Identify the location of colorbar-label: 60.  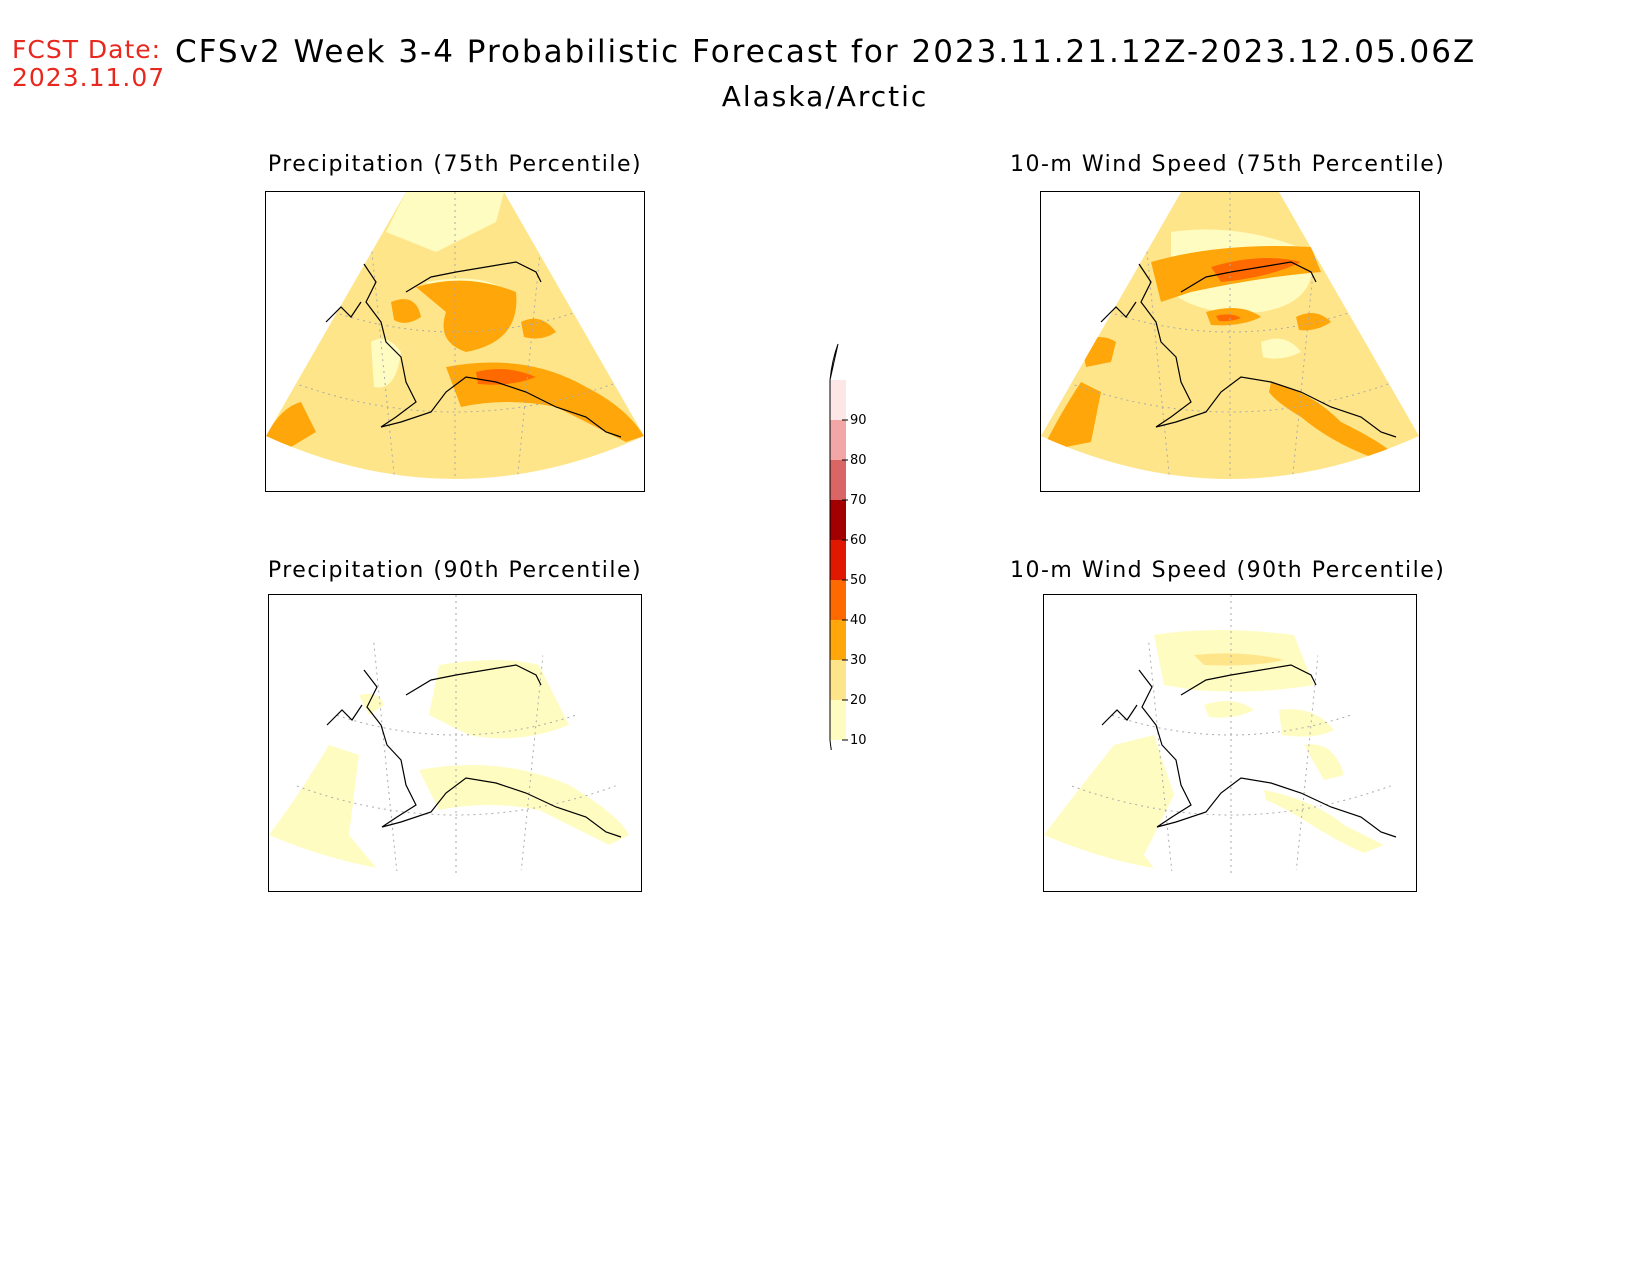
(858, 540).